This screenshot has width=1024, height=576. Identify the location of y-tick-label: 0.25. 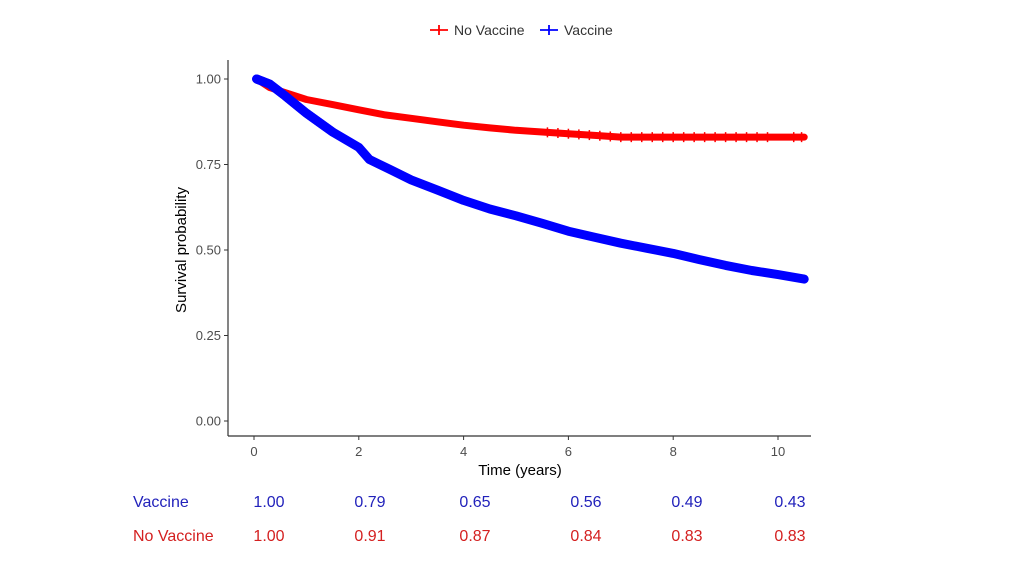
(208, 335).